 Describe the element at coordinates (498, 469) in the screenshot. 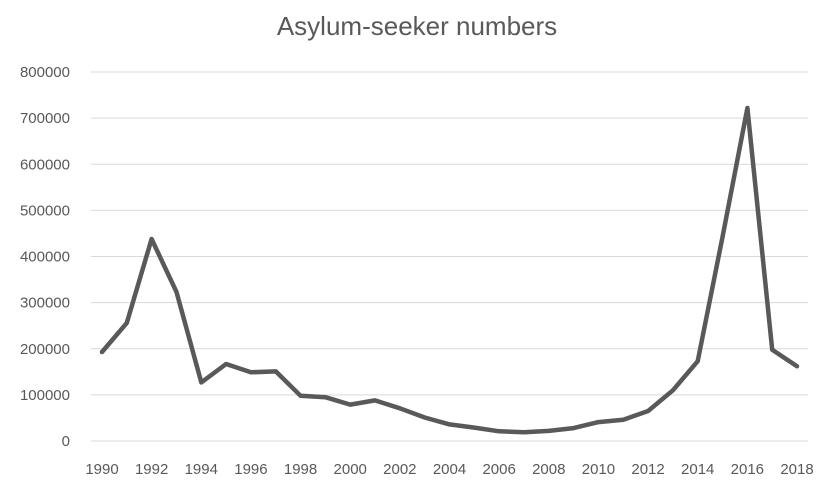

I see `x-tick-label: 2006` at that location.